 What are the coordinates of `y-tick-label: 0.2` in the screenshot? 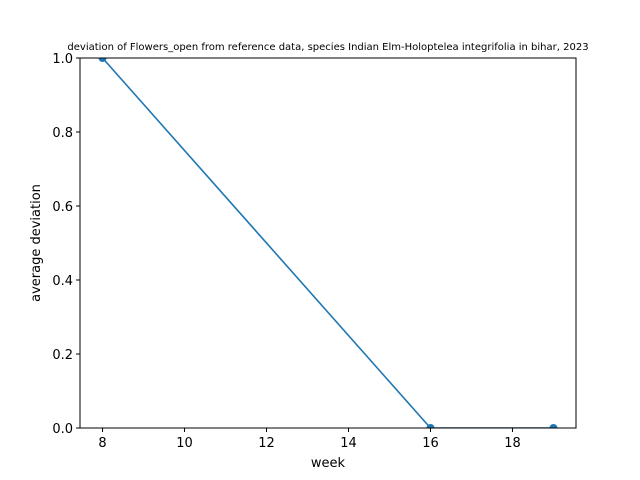 It's located at (62, 355).